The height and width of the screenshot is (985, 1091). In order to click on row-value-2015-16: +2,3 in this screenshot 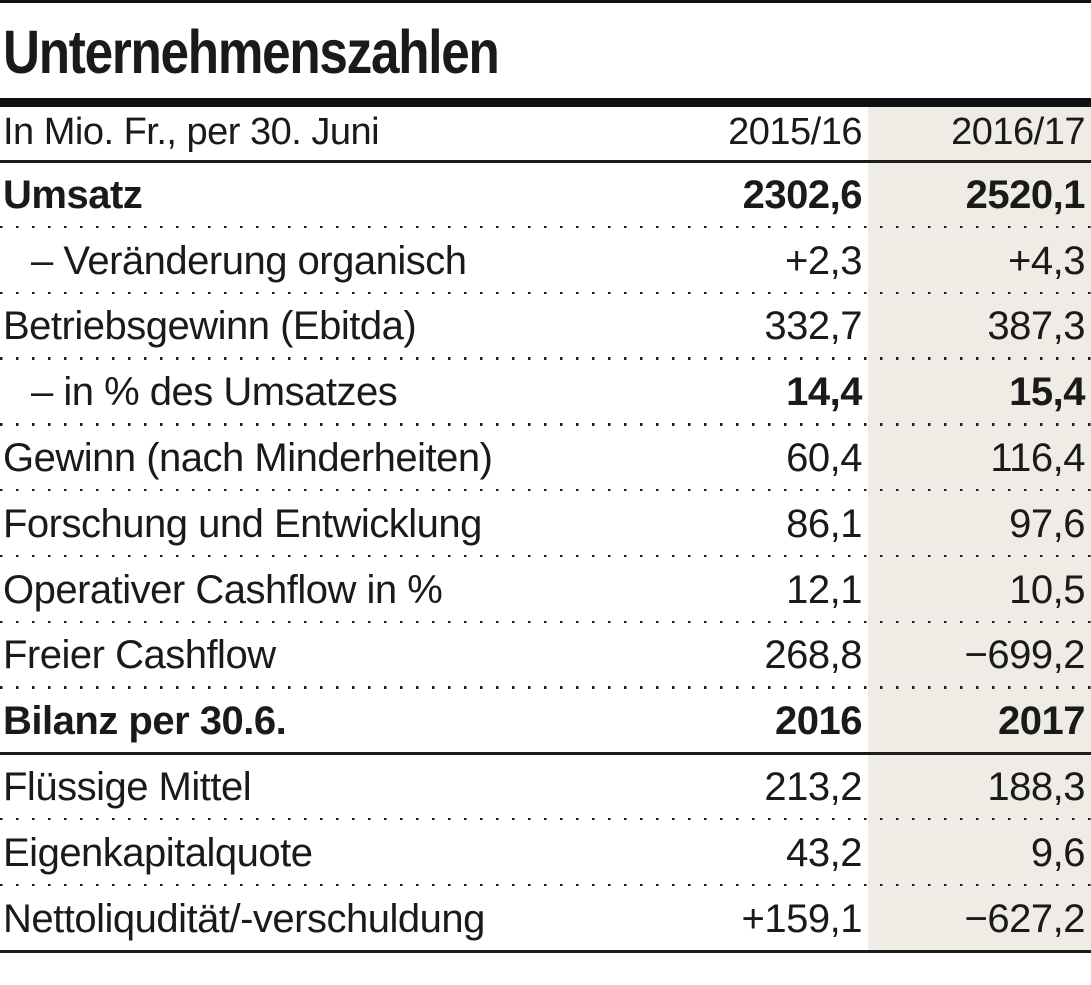, I will do `click(823, 260)`.